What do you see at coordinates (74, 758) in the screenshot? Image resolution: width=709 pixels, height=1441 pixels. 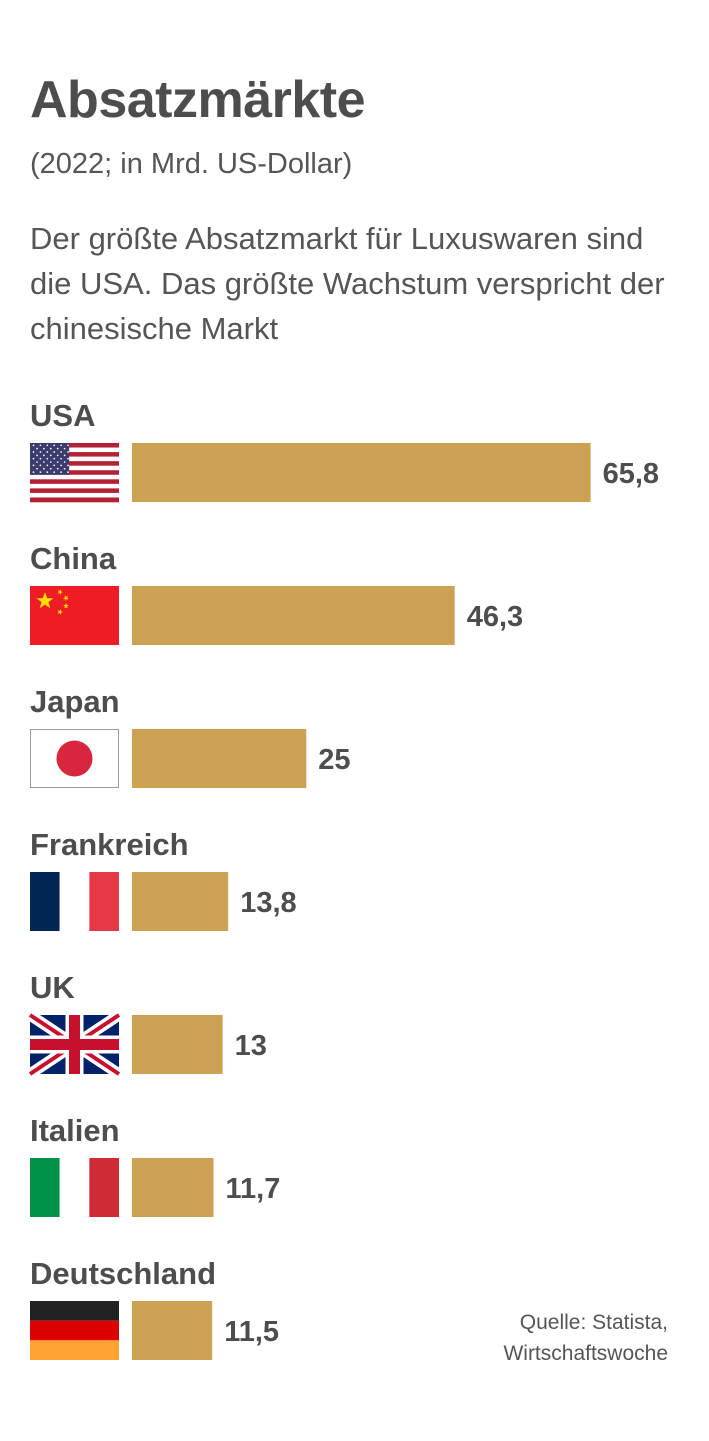 I see `japan-flag-icon` at bounding box center [74, 758].